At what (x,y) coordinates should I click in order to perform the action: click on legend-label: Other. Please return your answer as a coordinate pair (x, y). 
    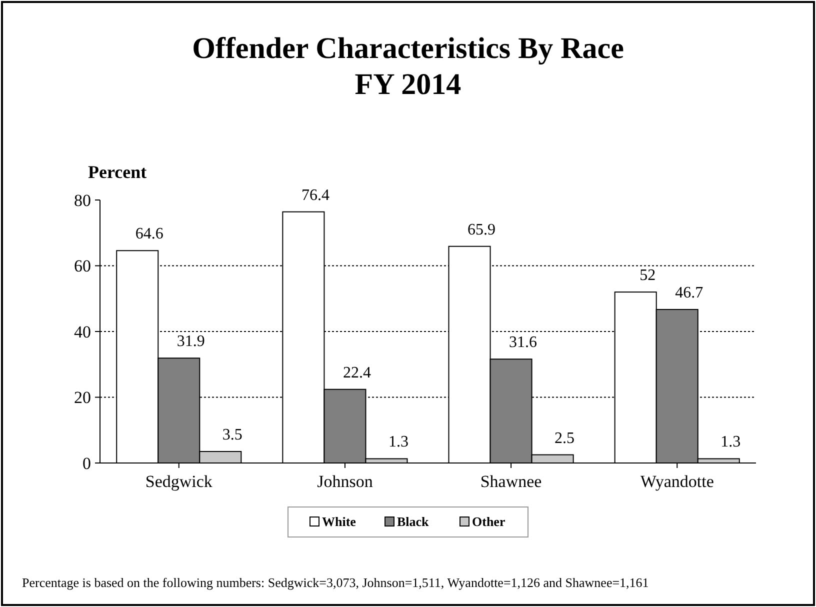
    Looking at the image, I should click on (489, 521).